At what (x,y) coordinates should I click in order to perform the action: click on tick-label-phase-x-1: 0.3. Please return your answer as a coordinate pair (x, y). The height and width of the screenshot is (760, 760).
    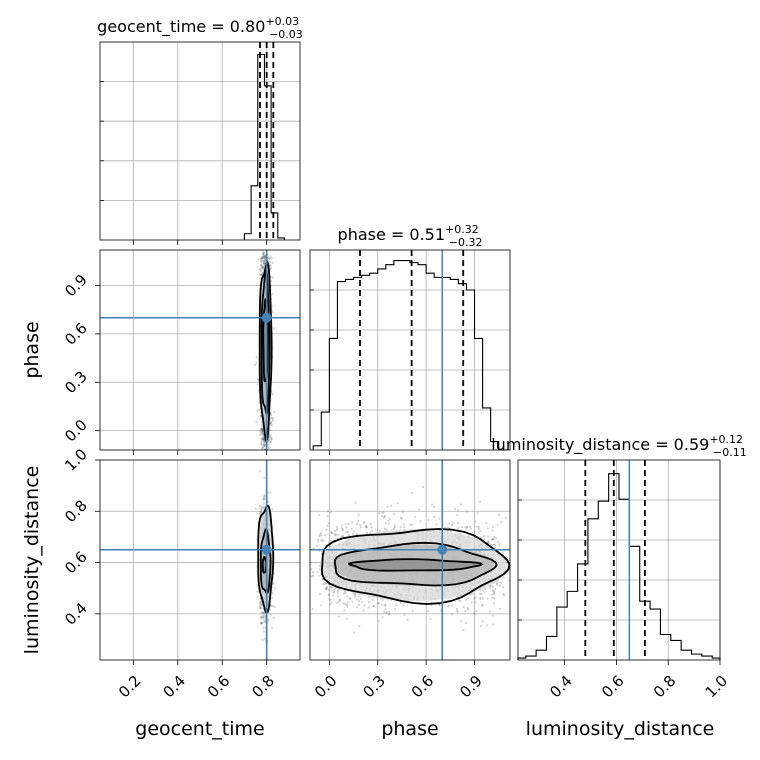
    Looking at the image, I should click on (374, 687).